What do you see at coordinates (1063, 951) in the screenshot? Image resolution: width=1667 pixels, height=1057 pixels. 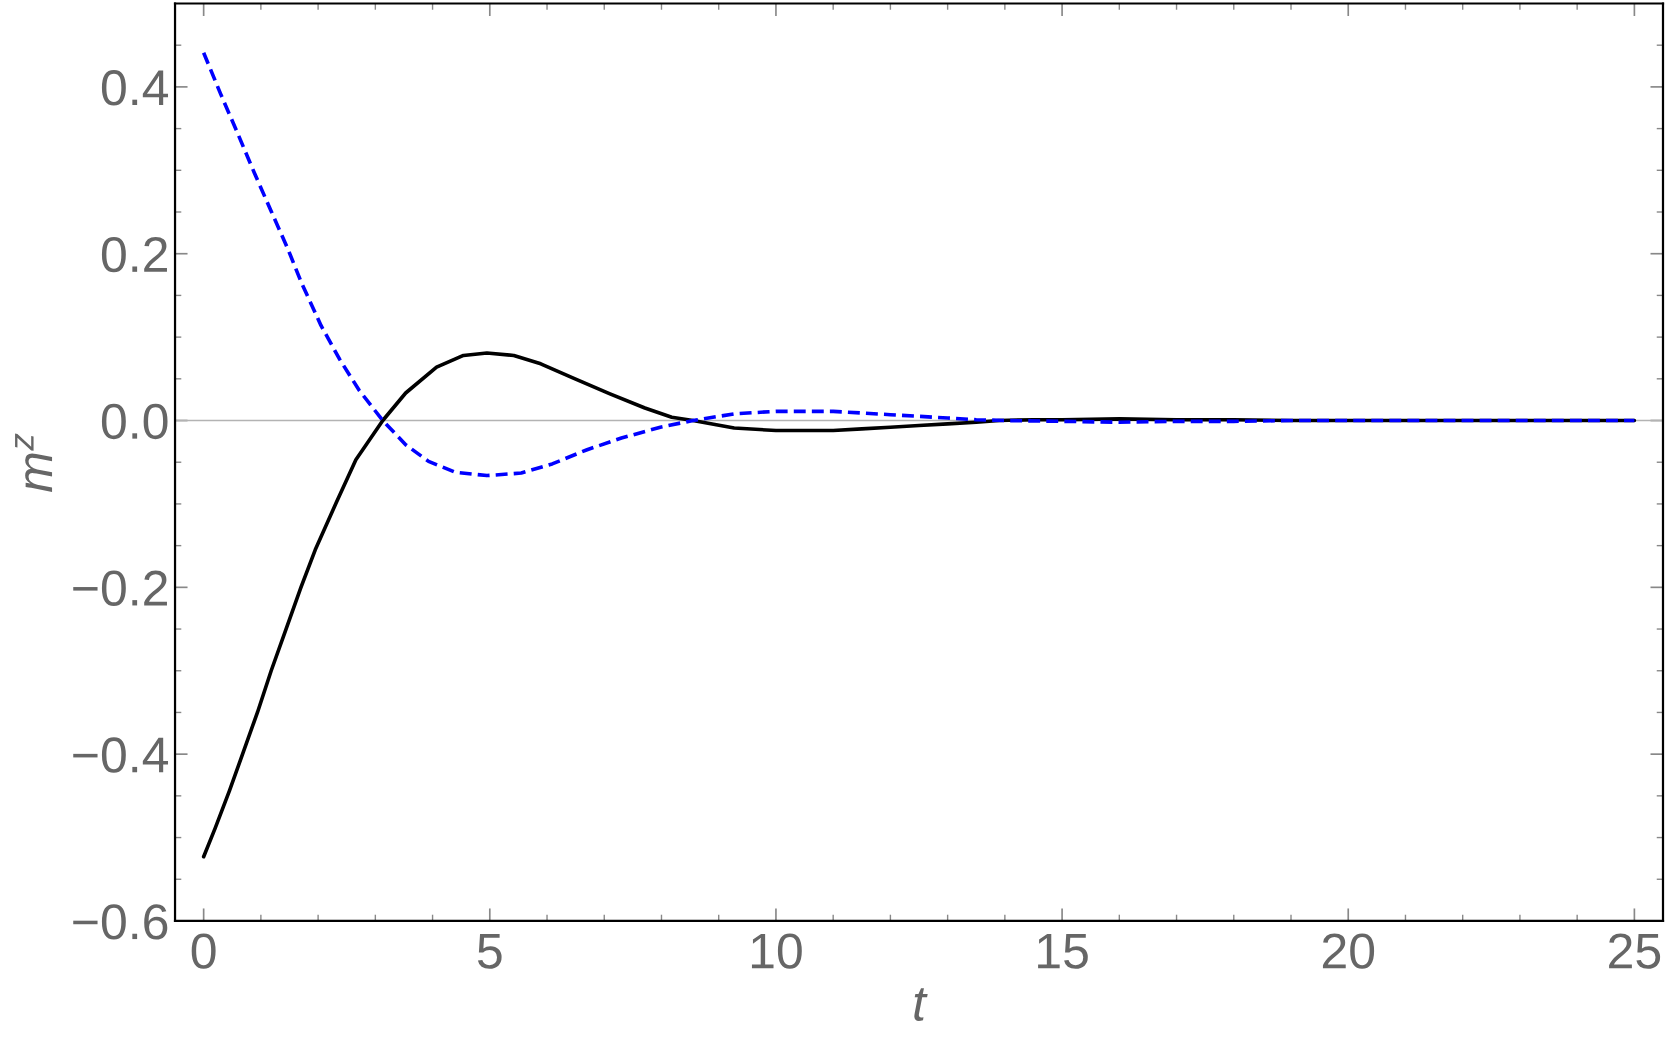 I see `x-tick-label: 15` at bounding box center [1063, 951].